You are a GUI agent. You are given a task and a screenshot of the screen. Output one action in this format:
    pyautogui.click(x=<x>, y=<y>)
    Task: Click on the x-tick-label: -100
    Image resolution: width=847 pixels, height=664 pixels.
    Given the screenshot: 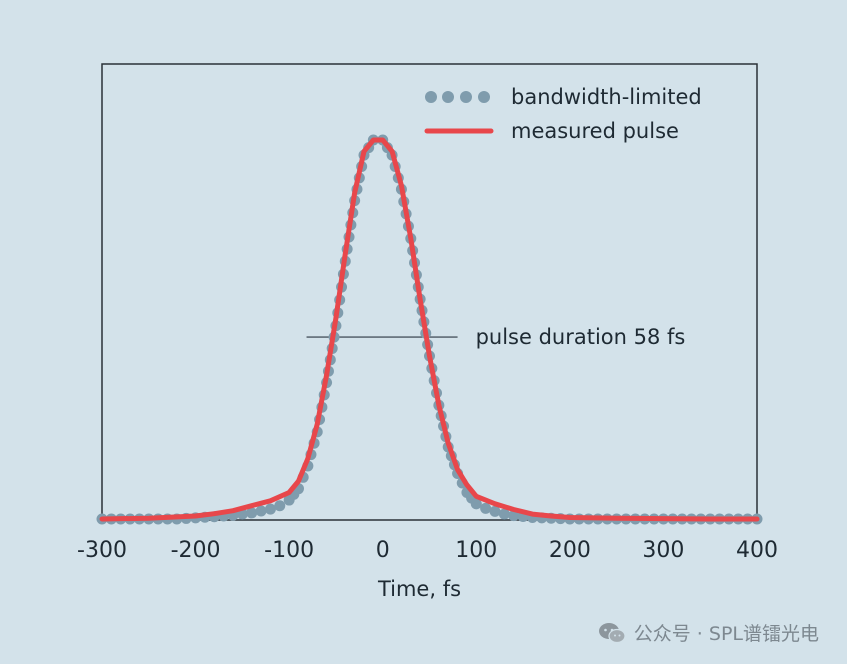 What is the action you would take?
    pyautogui.click(x=289, y=550)
    